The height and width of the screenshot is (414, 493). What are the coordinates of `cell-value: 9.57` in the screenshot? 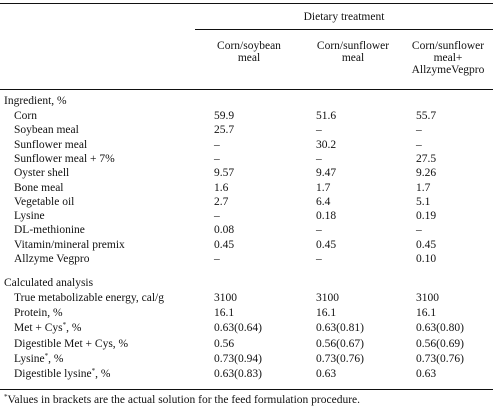 It's located at (224, 173).